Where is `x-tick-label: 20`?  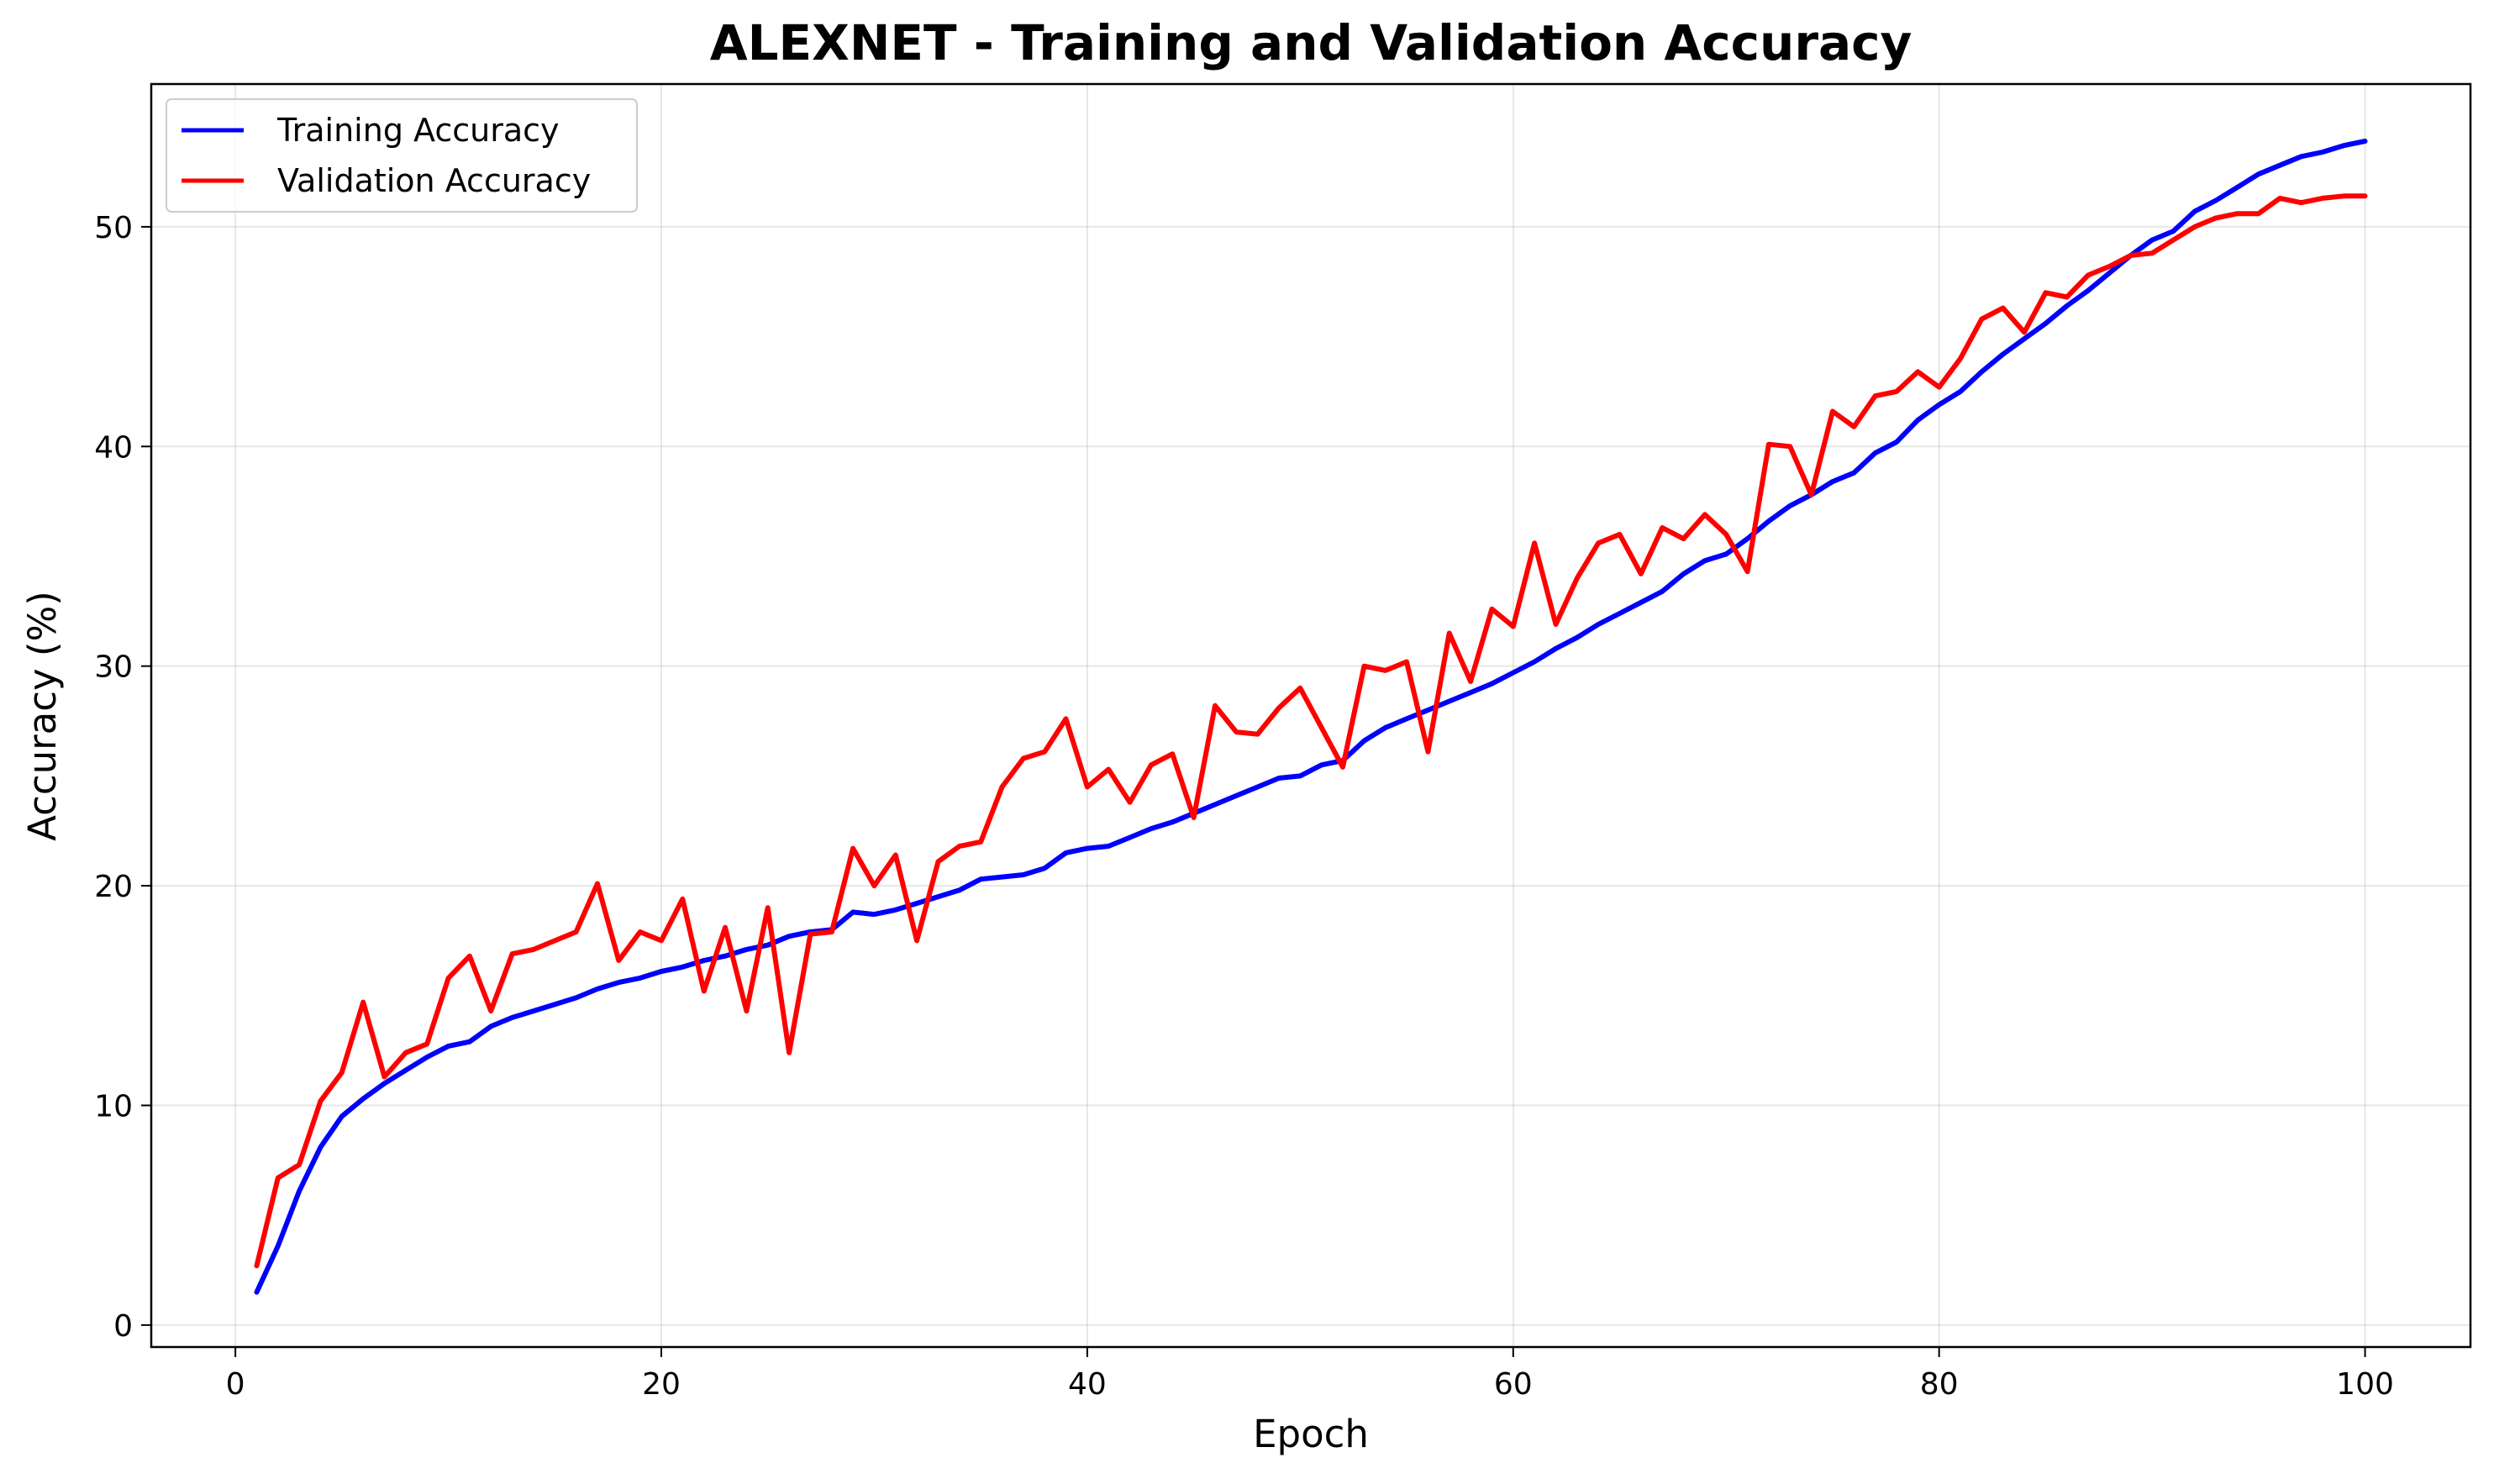
x-tick-label: 20 is located at coordinates (661, 1384).